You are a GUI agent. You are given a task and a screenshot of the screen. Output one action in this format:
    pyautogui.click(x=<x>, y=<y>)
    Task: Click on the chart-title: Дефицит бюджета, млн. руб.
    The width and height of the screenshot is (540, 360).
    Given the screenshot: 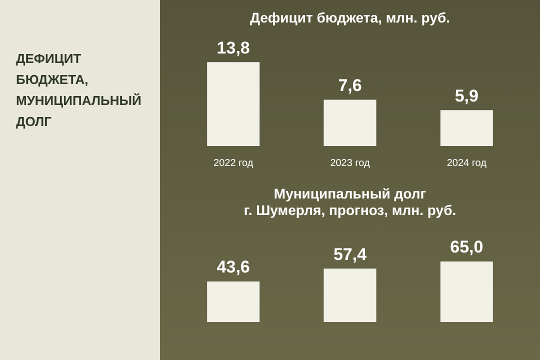 What is the action you would take?
    pyautogui.click(x=350, y=17)
    